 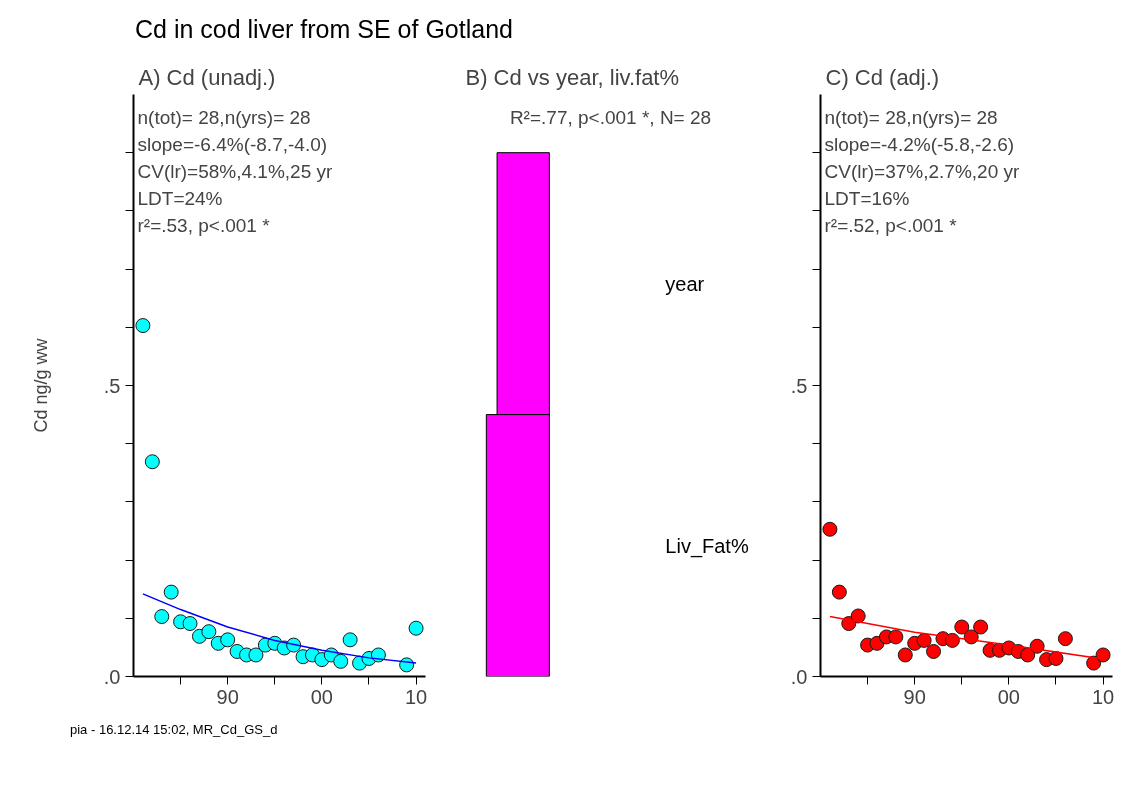 What do you see at coordinates (919, 144) in the screenshot?
I see `annotation: slope=-4.2%(-5.8,-2.6)` at bounding box center [919, 144].